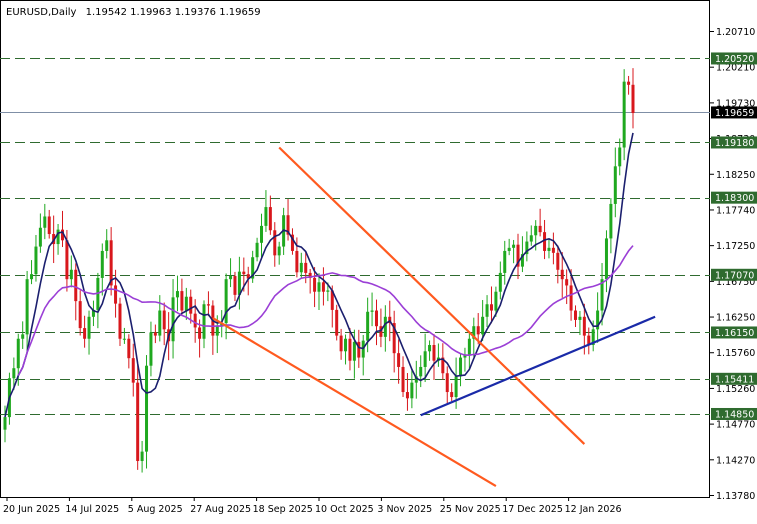 This screenshot has width=757, height=524. I want to click on price-tick-label: 1.15760, so click(735, 353).